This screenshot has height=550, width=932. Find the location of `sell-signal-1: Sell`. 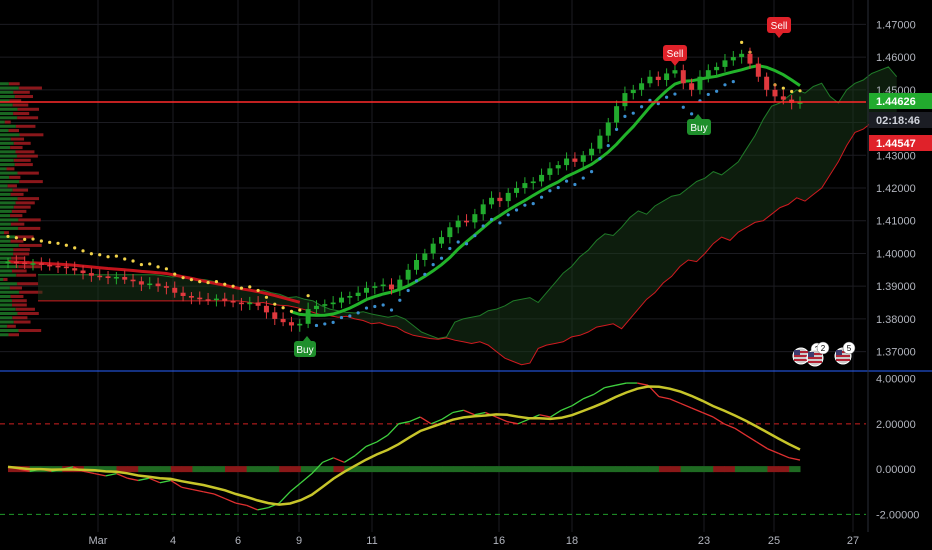

sell-signal-1: Sell is located at coordinates (675, 55).